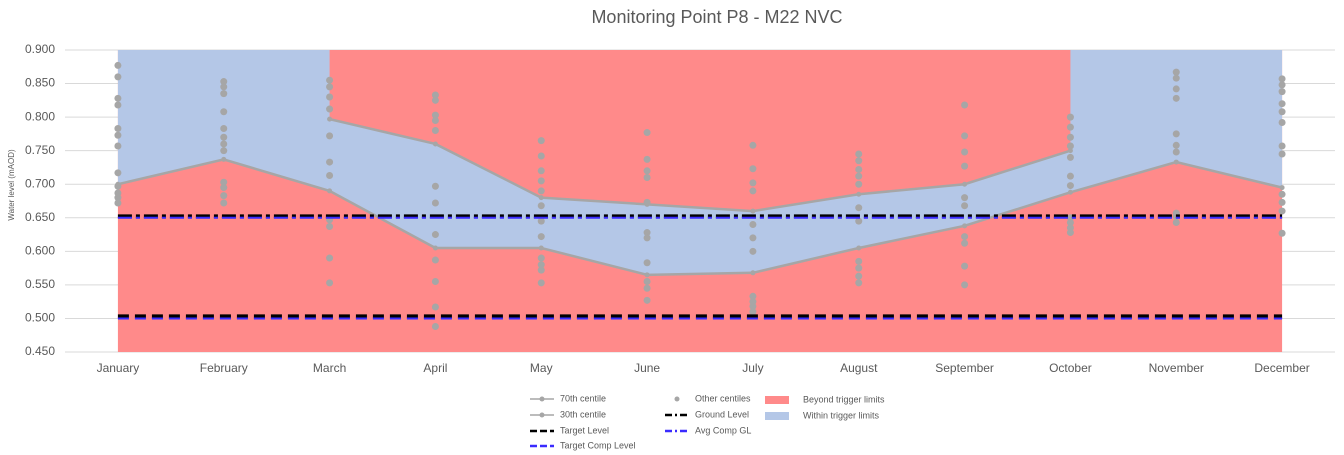 This screenshot has width=1344, height=455. Describe the element at coordinates (224, 368) in the screenshot. I see `x-tick-label: February` at that location.